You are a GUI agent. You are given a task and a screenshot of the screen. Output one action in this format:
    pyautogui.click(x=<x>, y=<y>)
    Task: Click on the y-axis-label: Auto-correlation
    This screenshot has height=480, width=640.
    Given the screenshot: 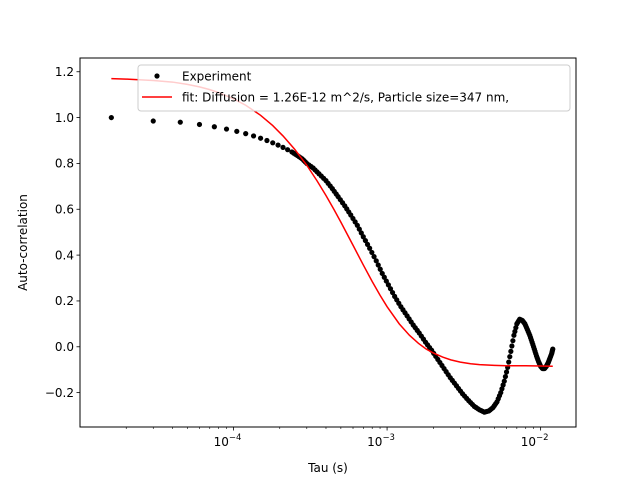 What is the action you would take?
    pyautogui.click(x=23, y=242)
    